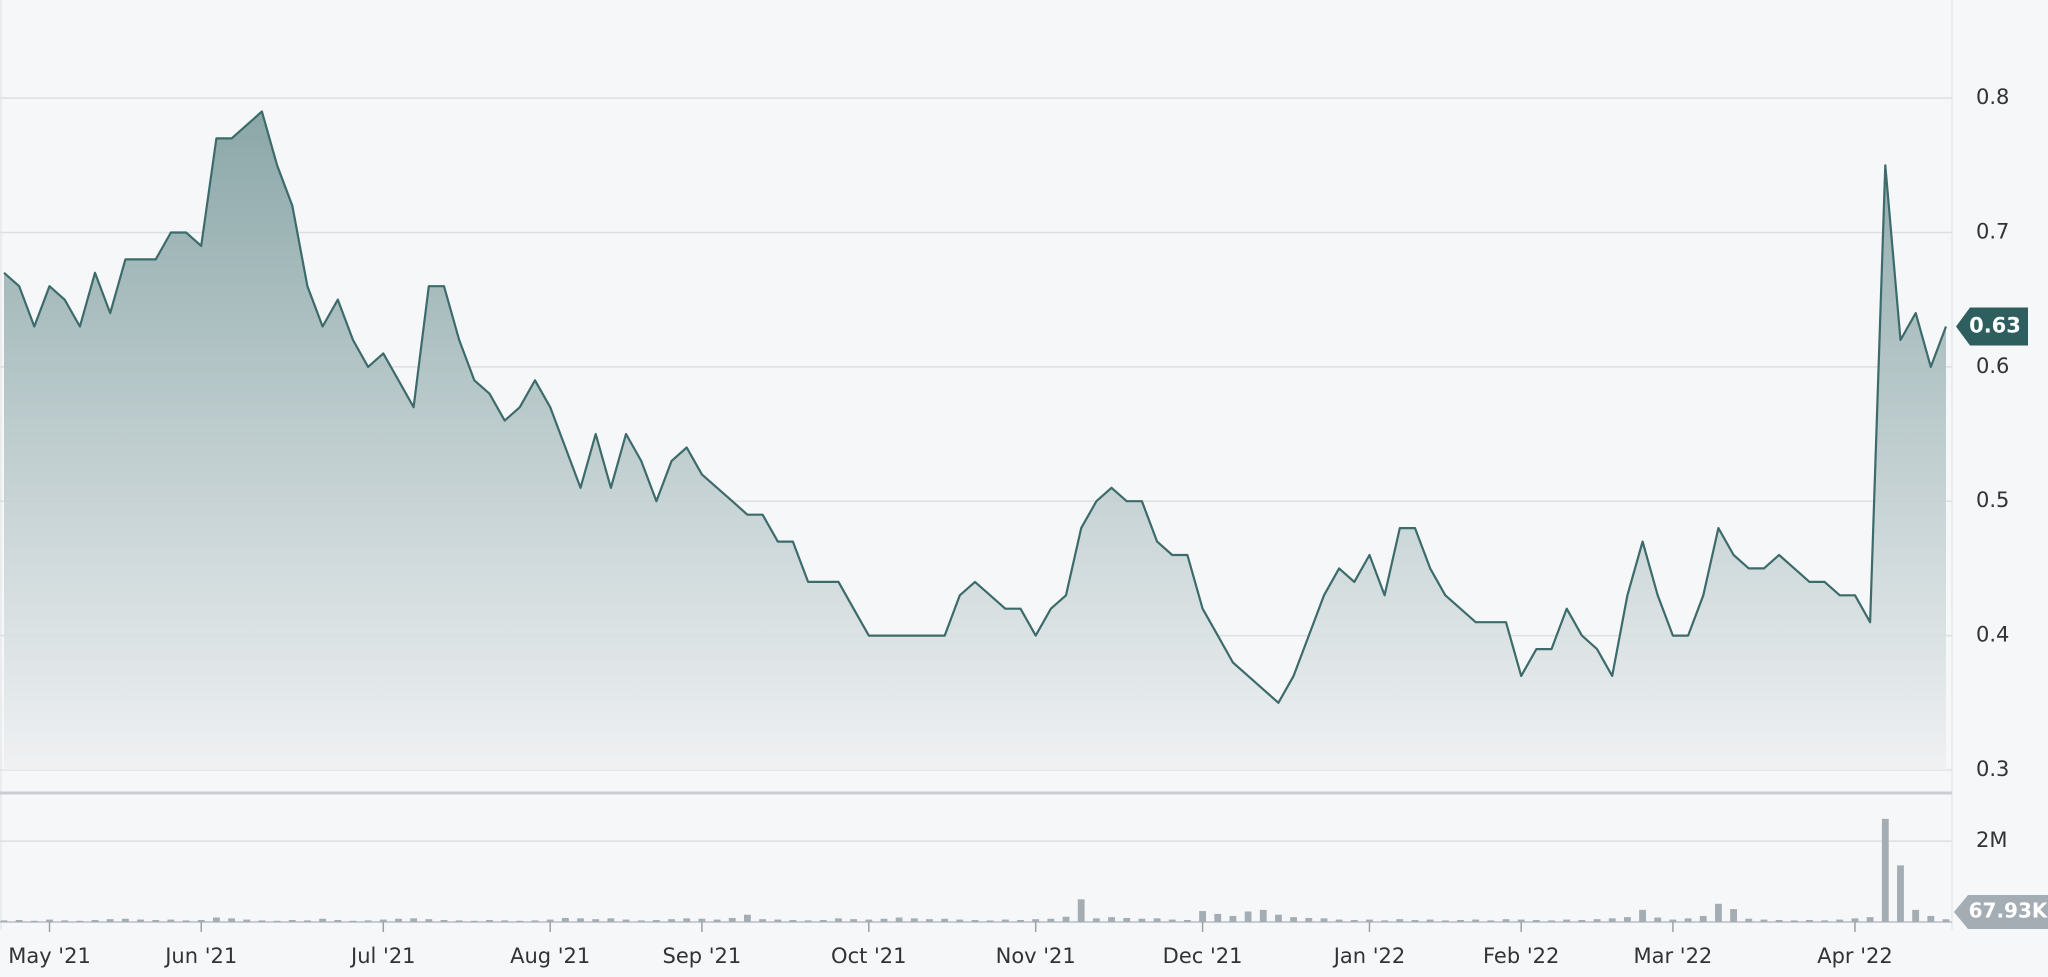 Image resolution: width=2048 pixels, height=977 pixels. I want to click on x-tick-label: Aug '21, so click(550, 956).